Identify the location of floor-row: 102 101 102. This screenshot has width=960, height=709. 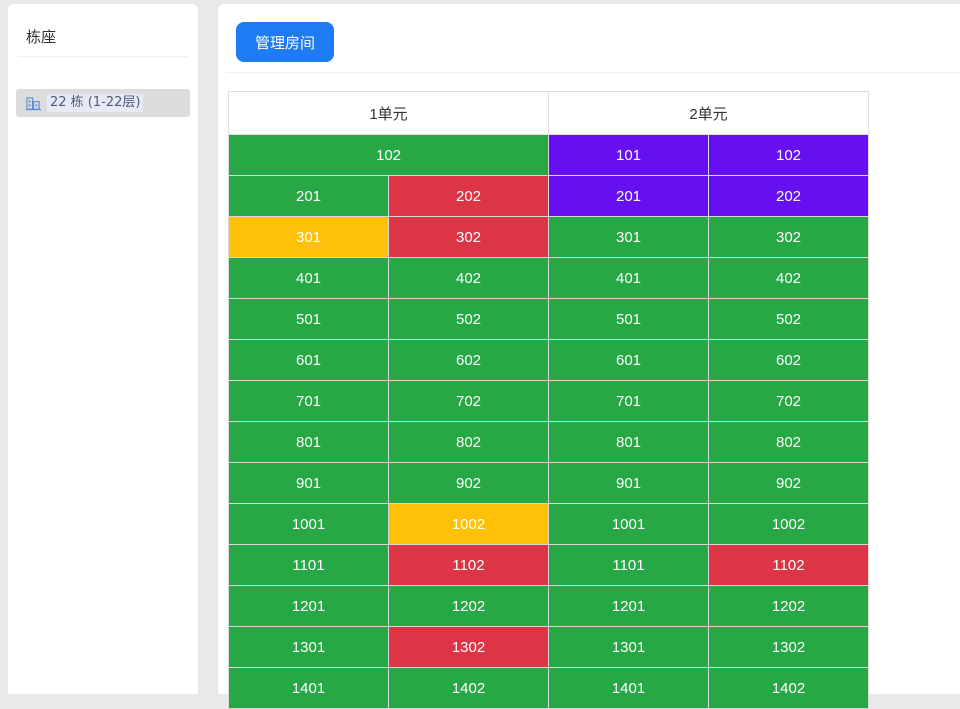
(548, 155).